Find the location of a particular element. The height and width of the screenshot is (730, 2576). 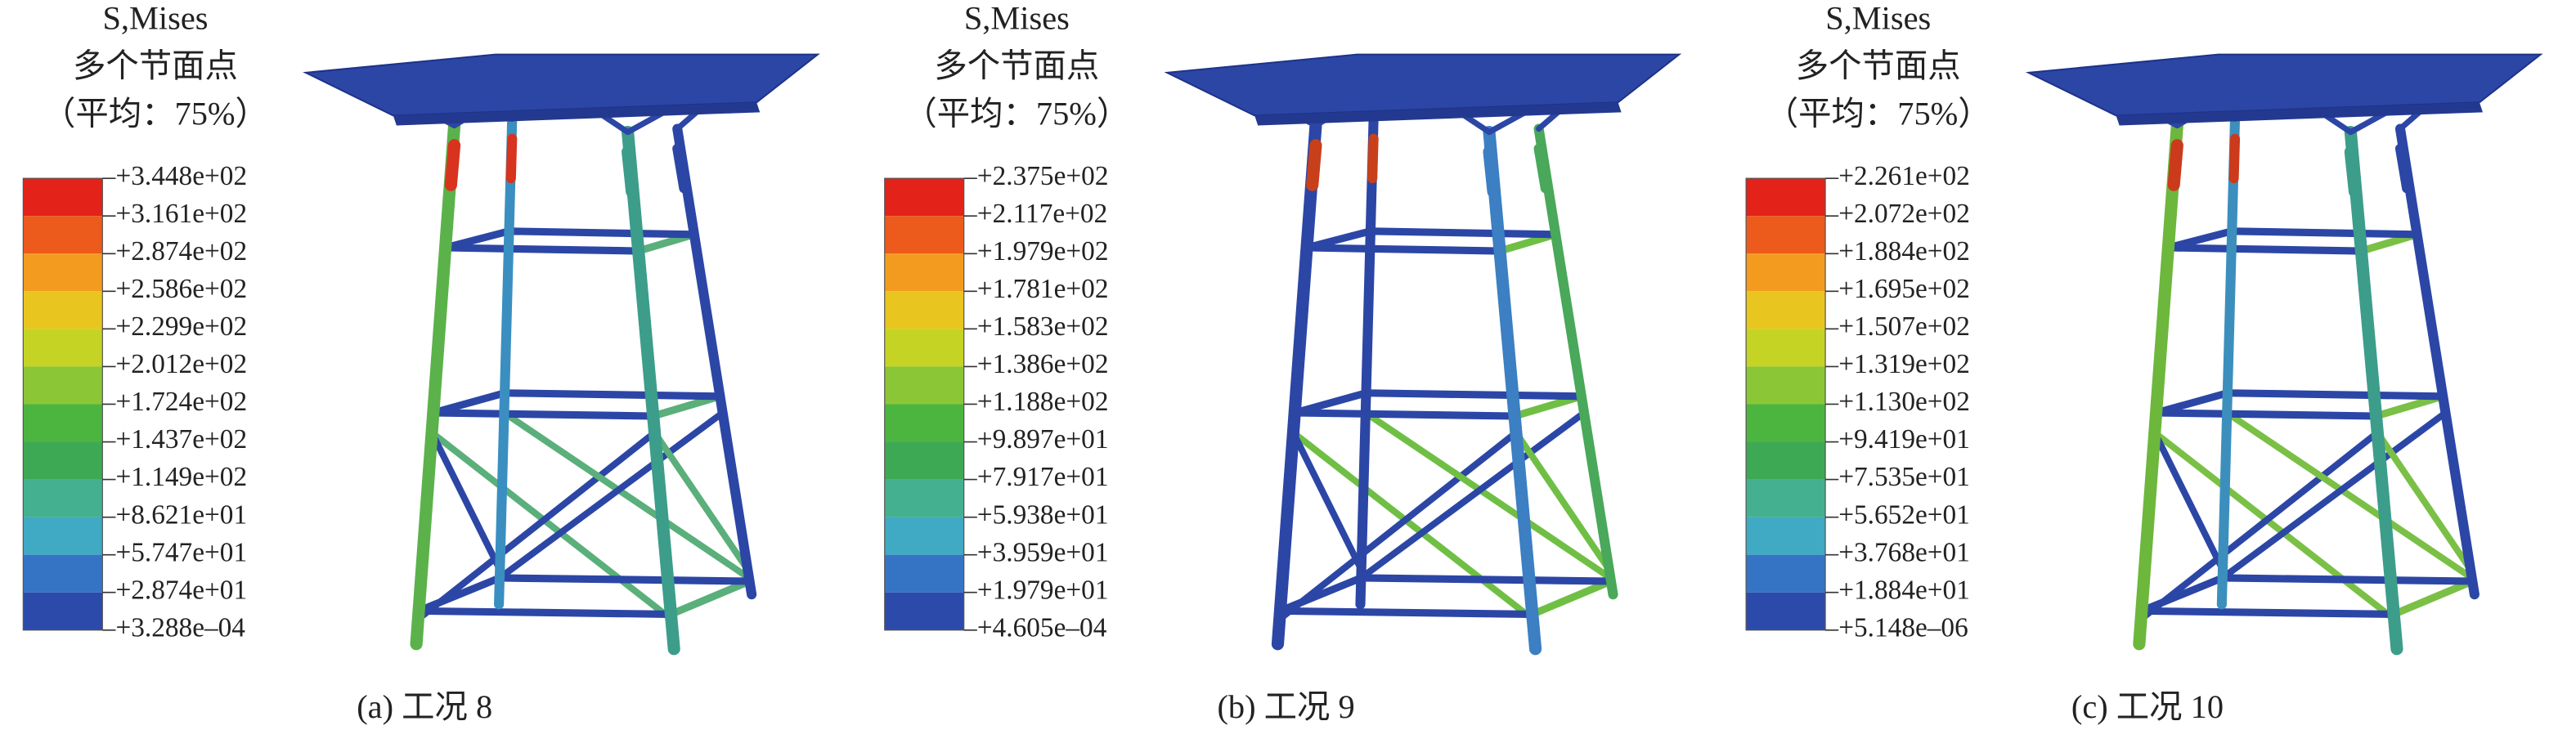

caption: (c) 工况 10 is located at coordinates (2147, 706).